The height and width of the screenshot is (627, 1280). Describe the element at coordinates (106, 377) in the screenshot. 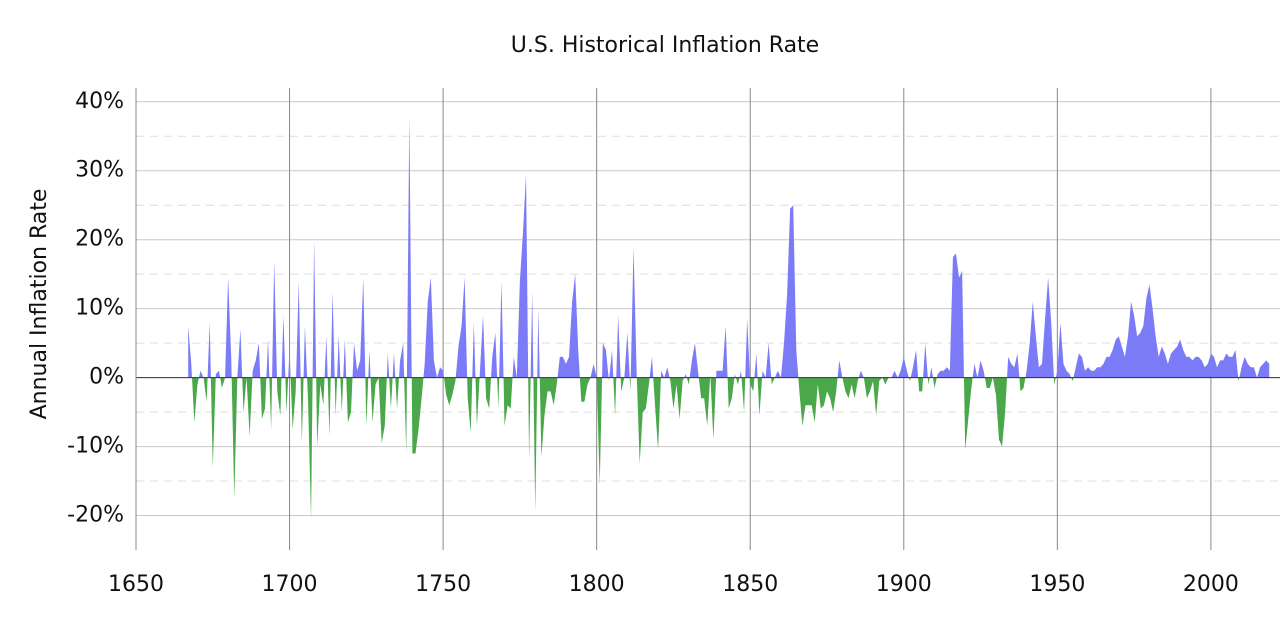

I see `y-tick-label: 0%` at that location.